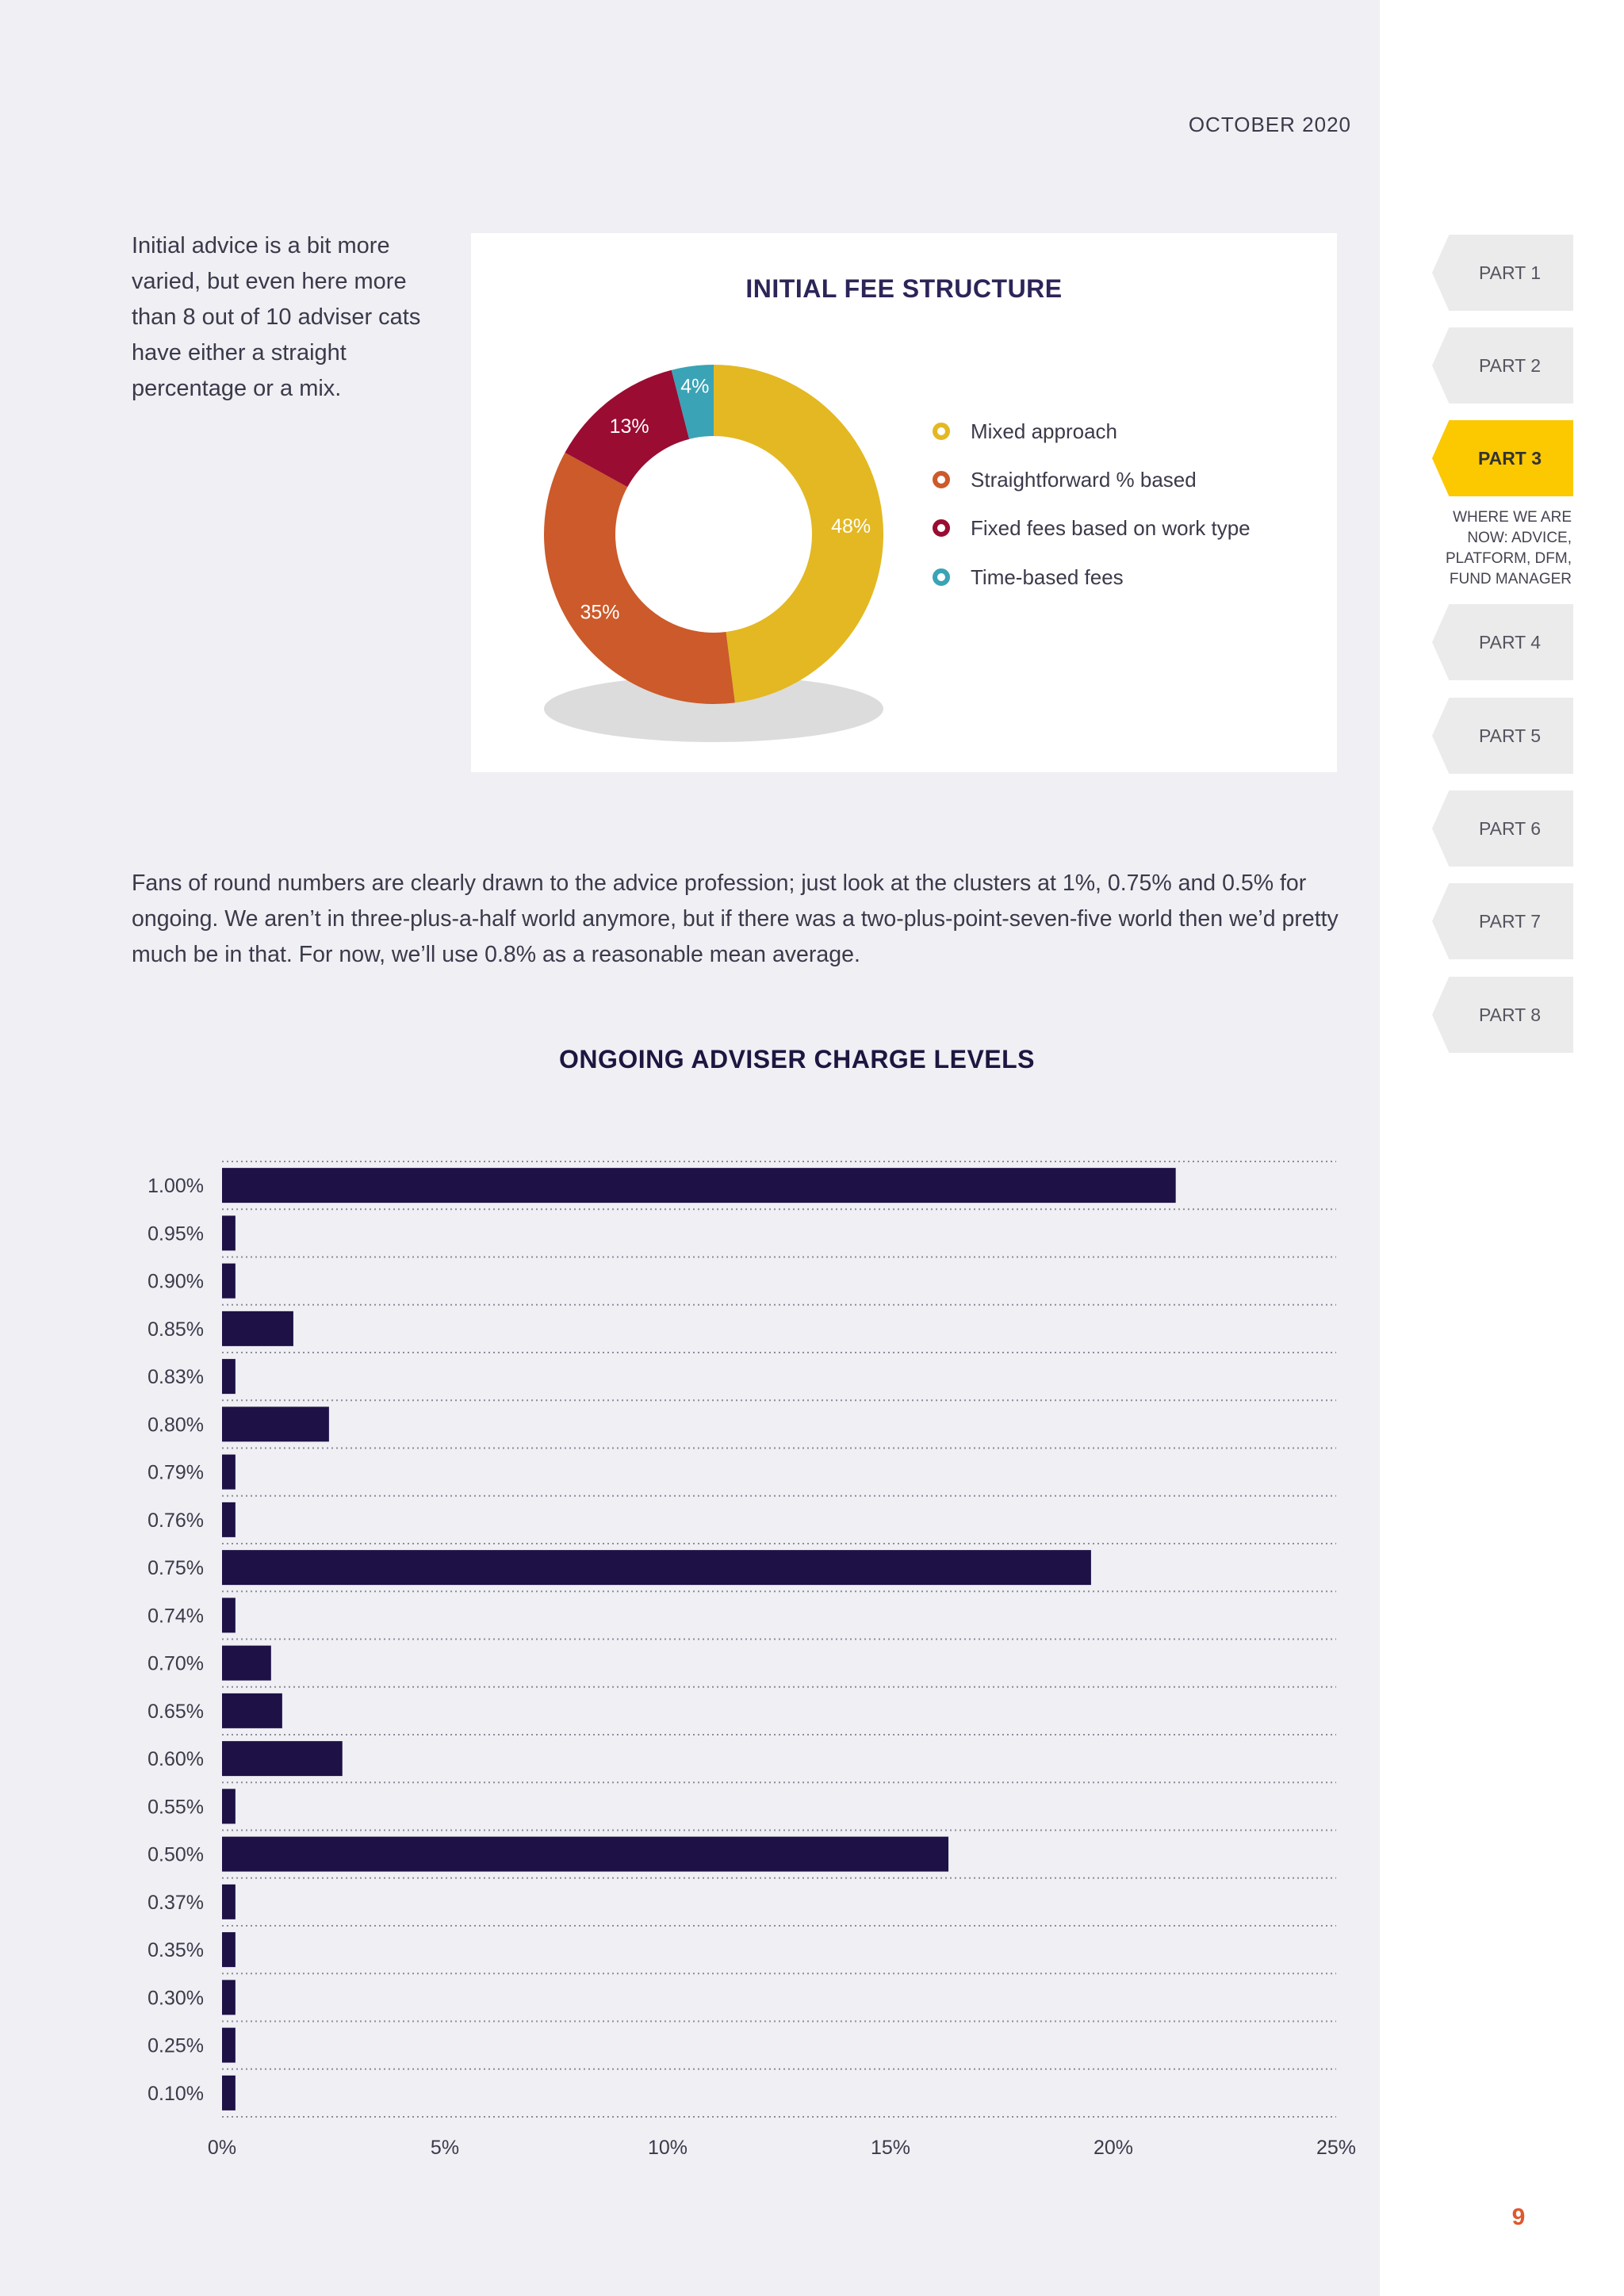  I want to click on bar-0-74pct, so click(229, 1615).